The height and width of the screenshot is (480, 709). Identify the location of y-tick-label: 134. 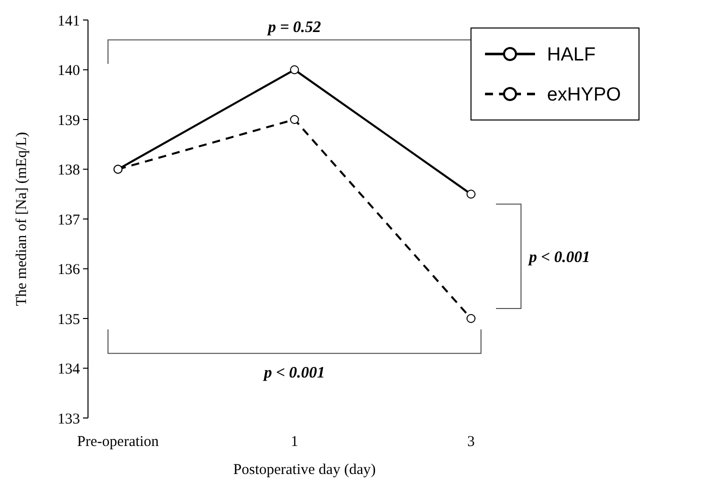
(69, 370).